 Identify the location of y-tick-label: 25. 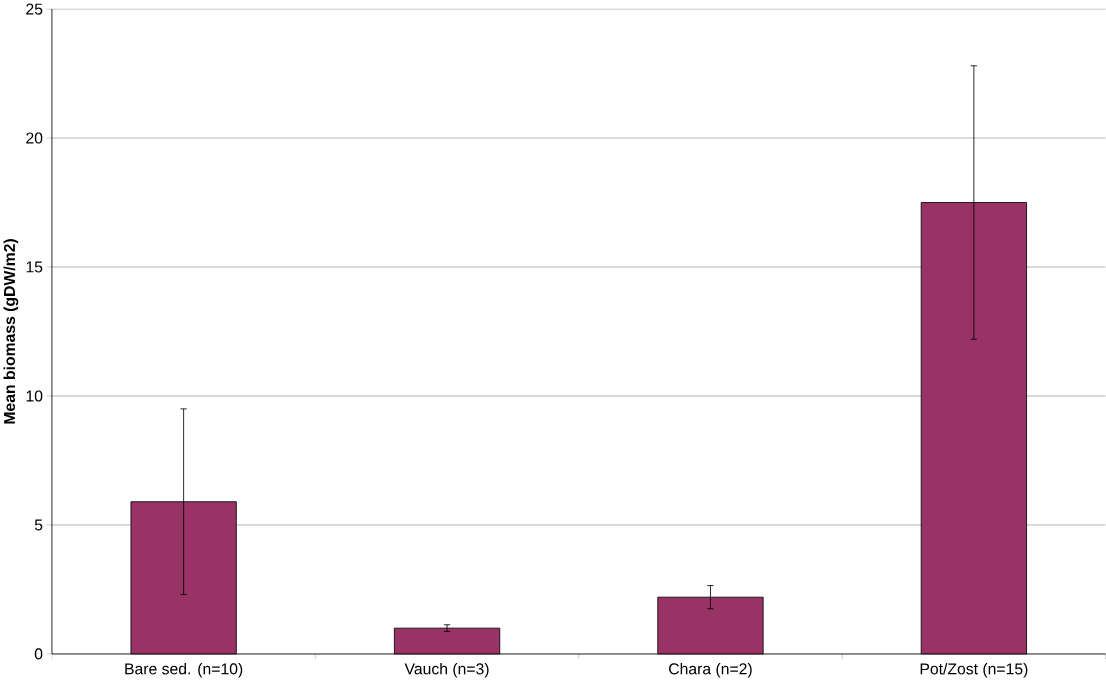
(34, 9).